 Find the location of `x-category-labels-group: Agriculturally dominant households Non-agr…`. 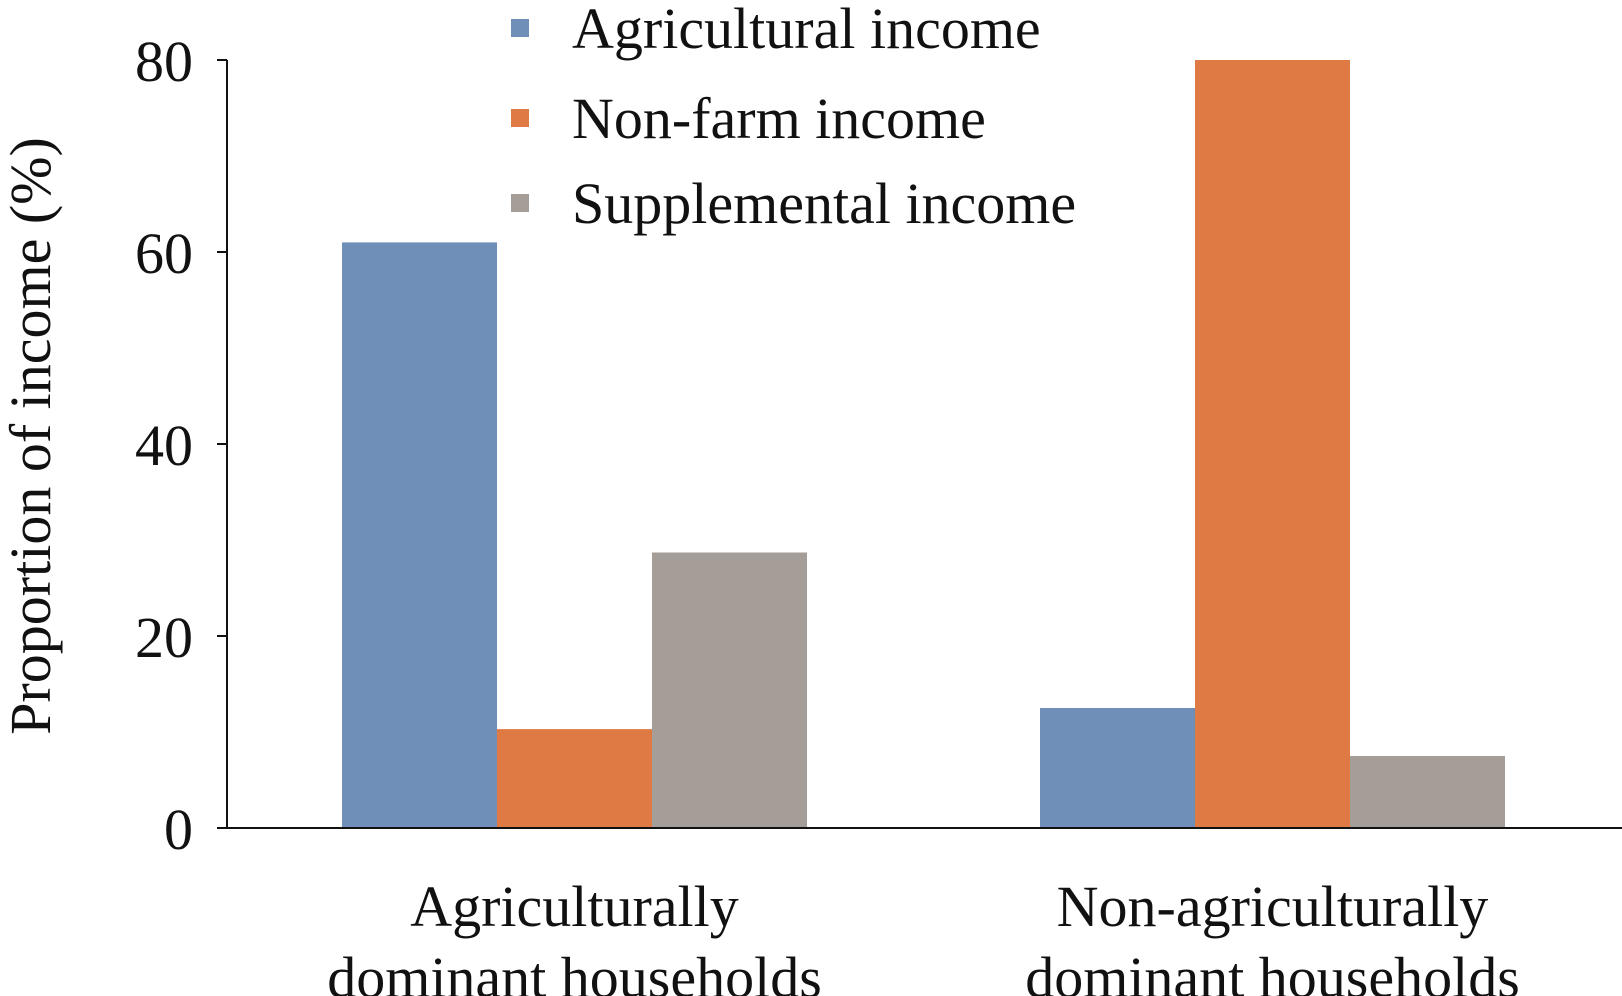

x-category-labels-group: Agriculturally dominant households Non-agr… is located at coordinates (923, 935).